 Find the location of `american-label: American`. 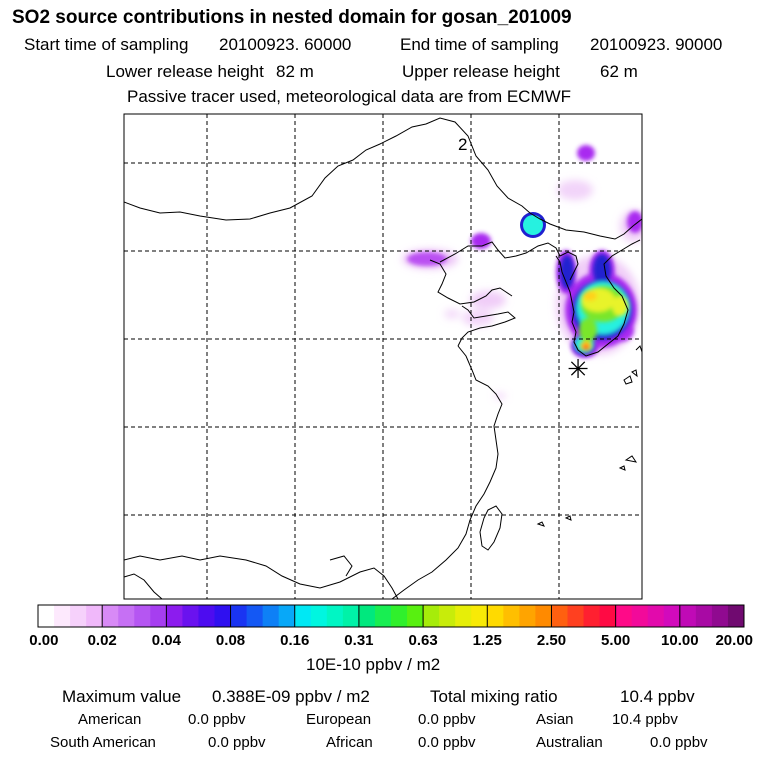

american-label: American is located at coordinates (110, 719).